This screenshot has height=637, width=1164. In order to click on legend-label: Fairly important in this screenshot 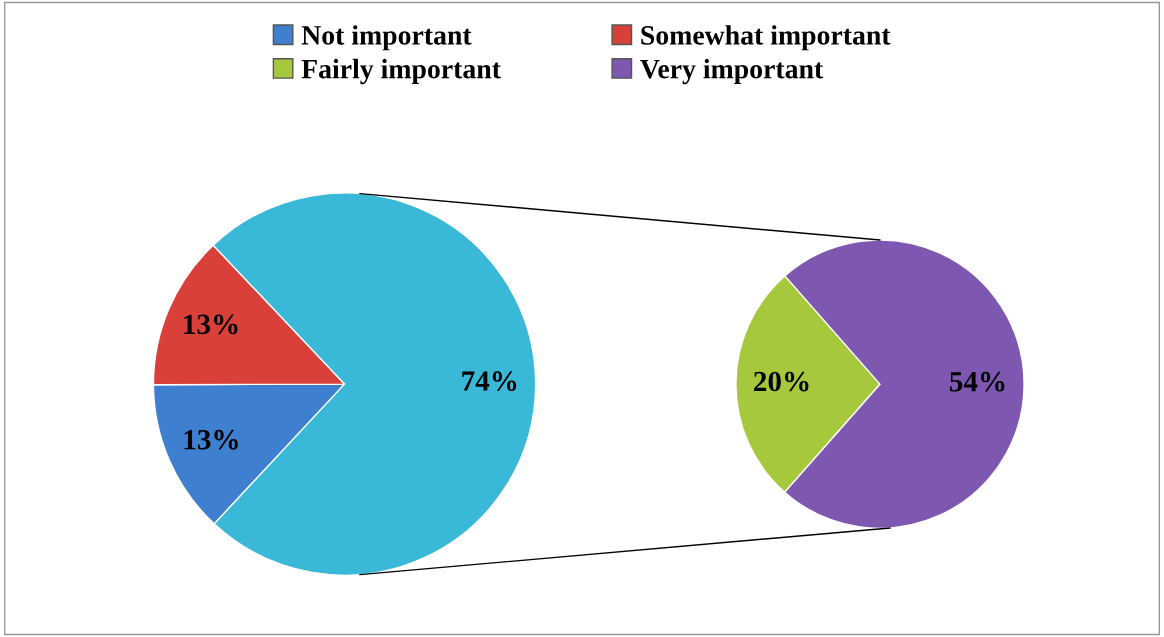, I will do `click(401, 71)`.